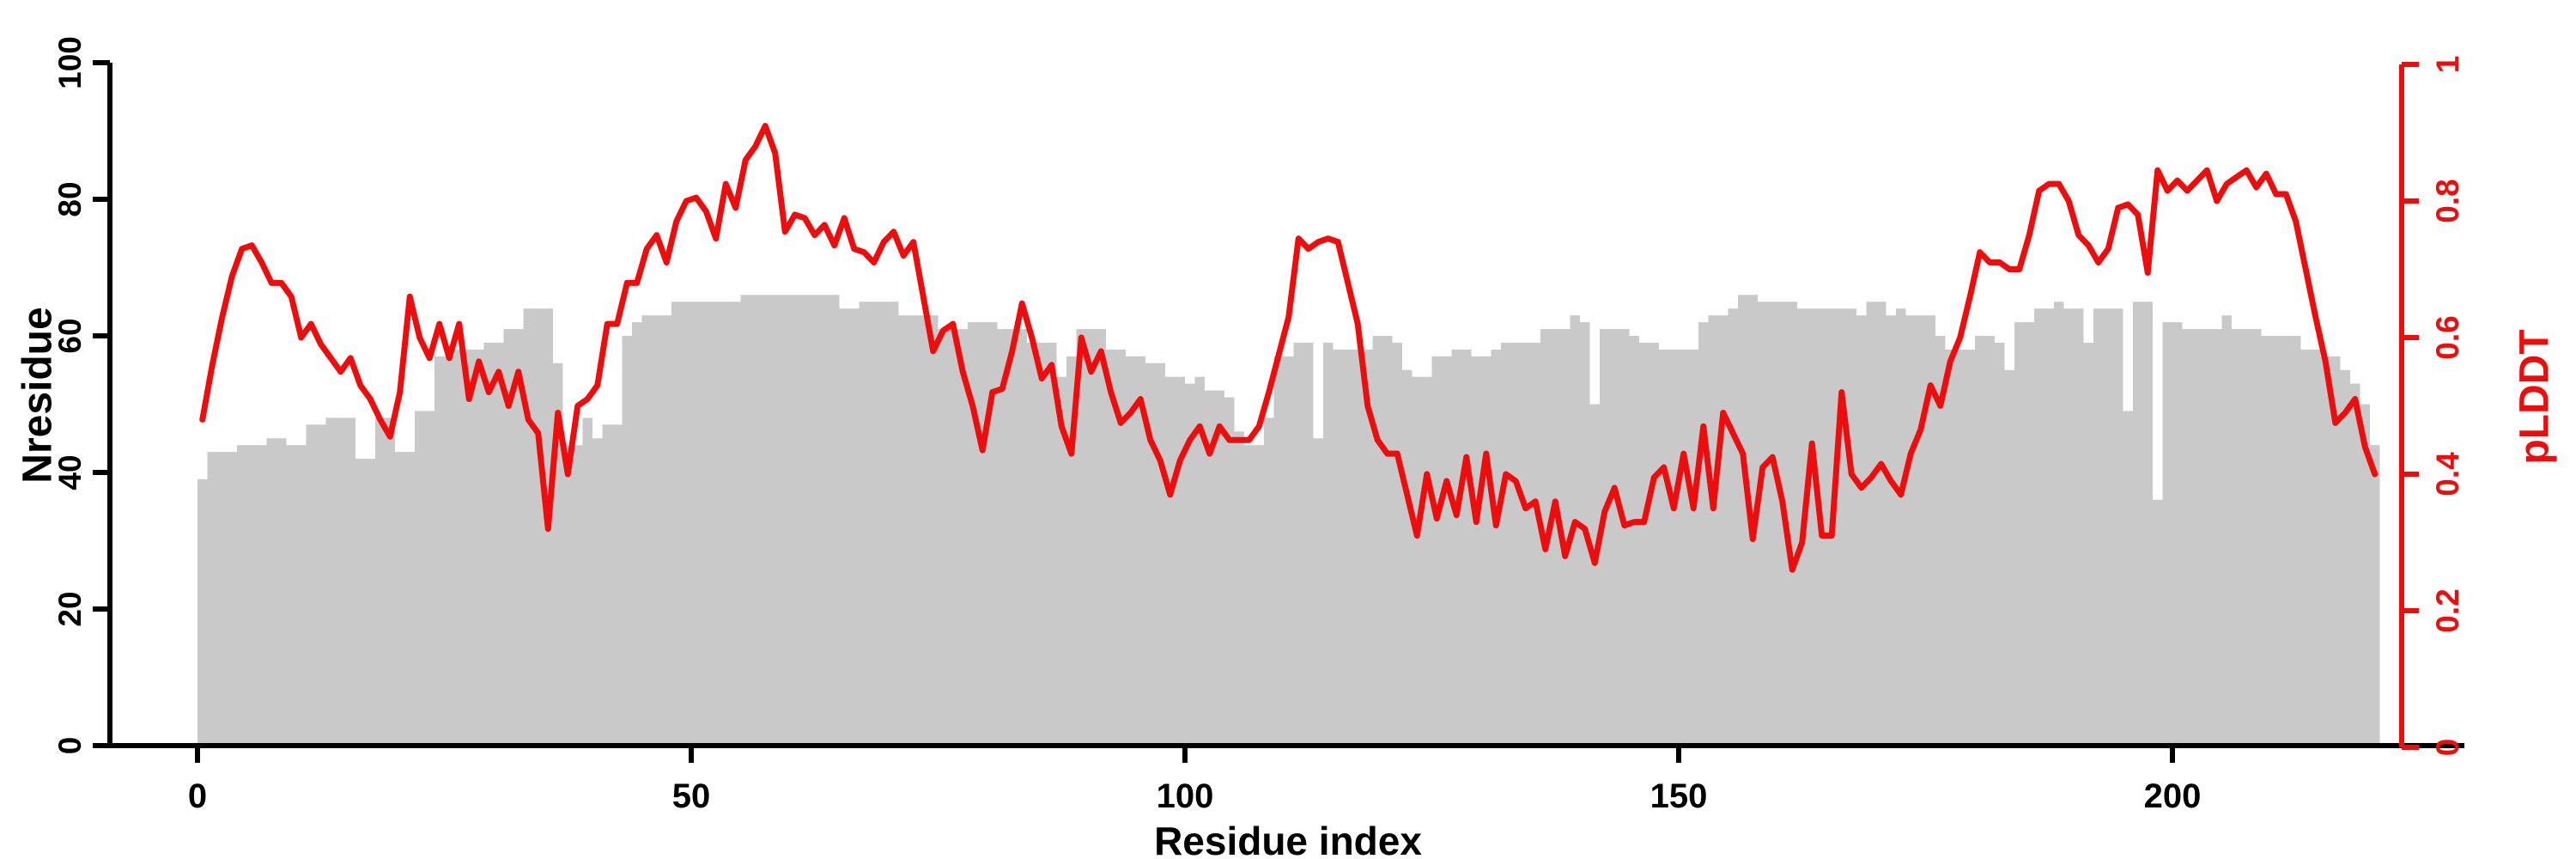  I want to click on y-axis-right-title: pLDDT, so click(2535, 397).